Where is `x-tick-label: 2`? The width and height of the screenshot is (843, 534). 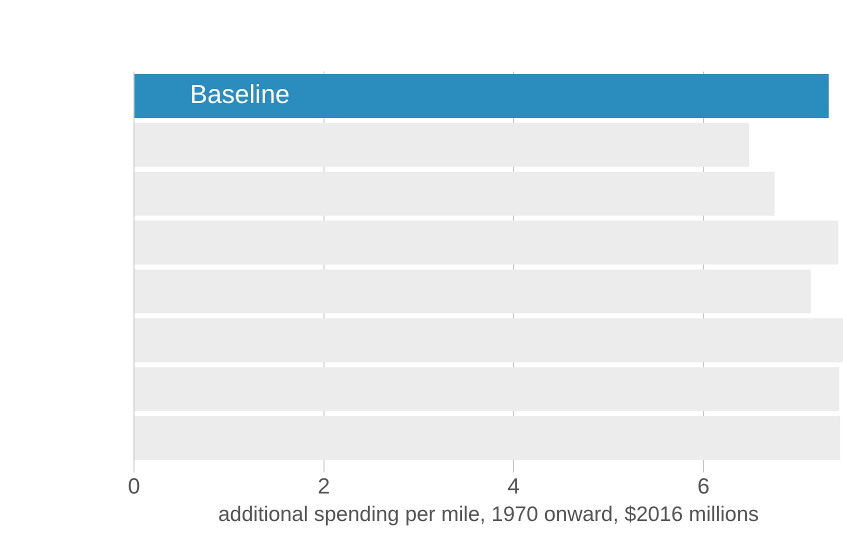
x-tick-label: 2 is located at coordinates (324, 486).